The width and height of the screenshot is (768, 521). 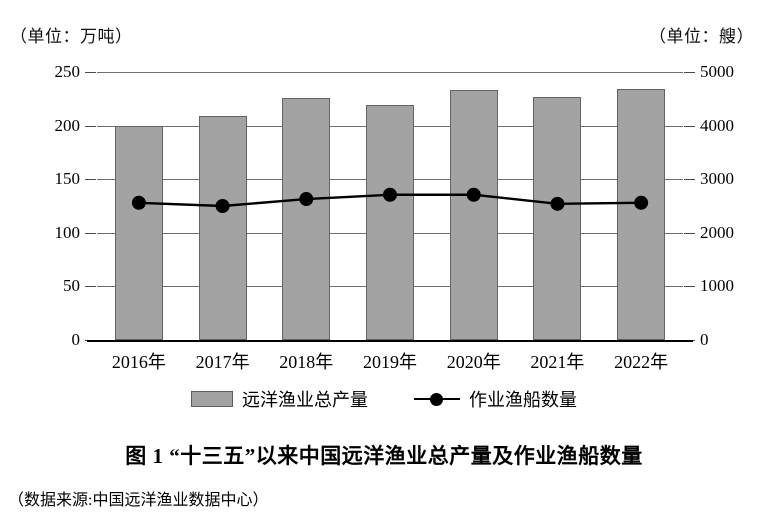 I want to click on y-axis-tick-label: 0, so click(x=76, y=339).